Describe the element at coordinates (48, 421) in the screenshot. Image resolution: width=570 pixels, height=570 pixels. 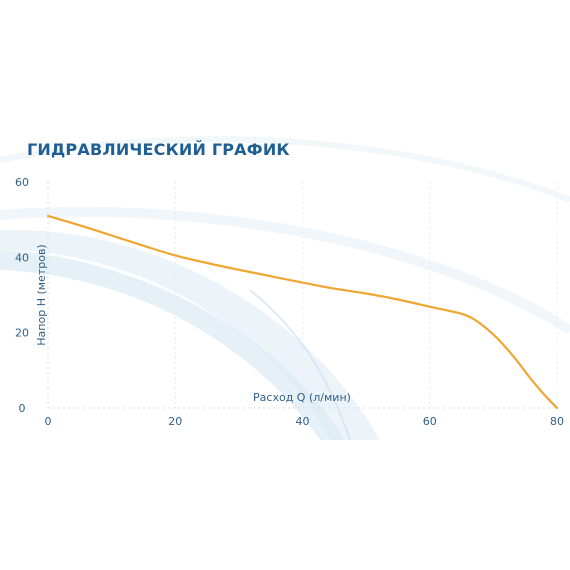
I see `x-tick-label-0: 0` at that location.